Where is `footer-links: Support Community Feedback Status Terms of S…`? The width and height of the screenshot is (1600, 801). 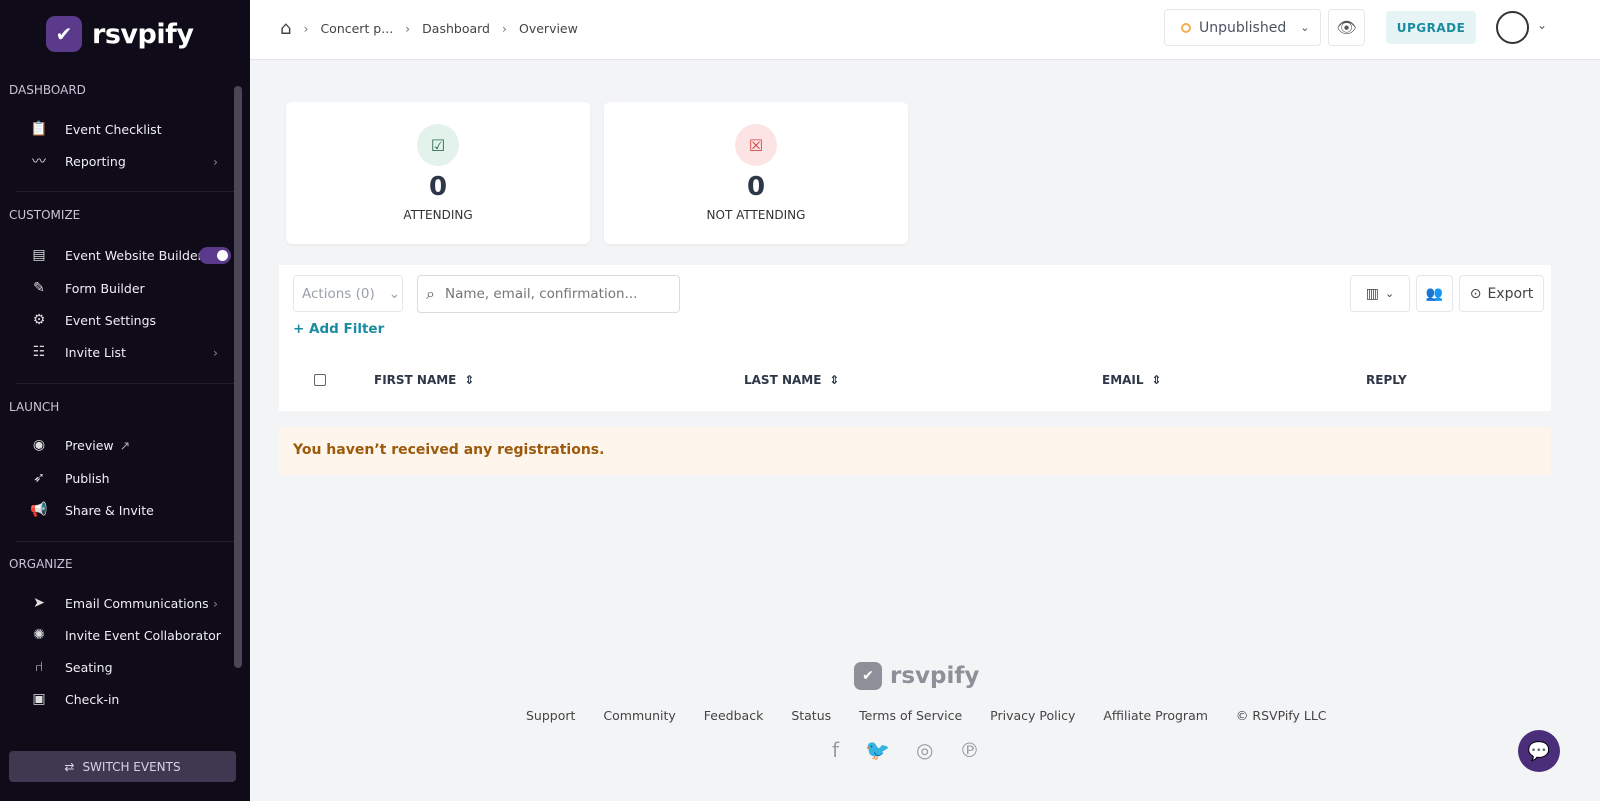 footer-links: Support Community Feedback Status Terms of S… is located at coordinates (926, 715).